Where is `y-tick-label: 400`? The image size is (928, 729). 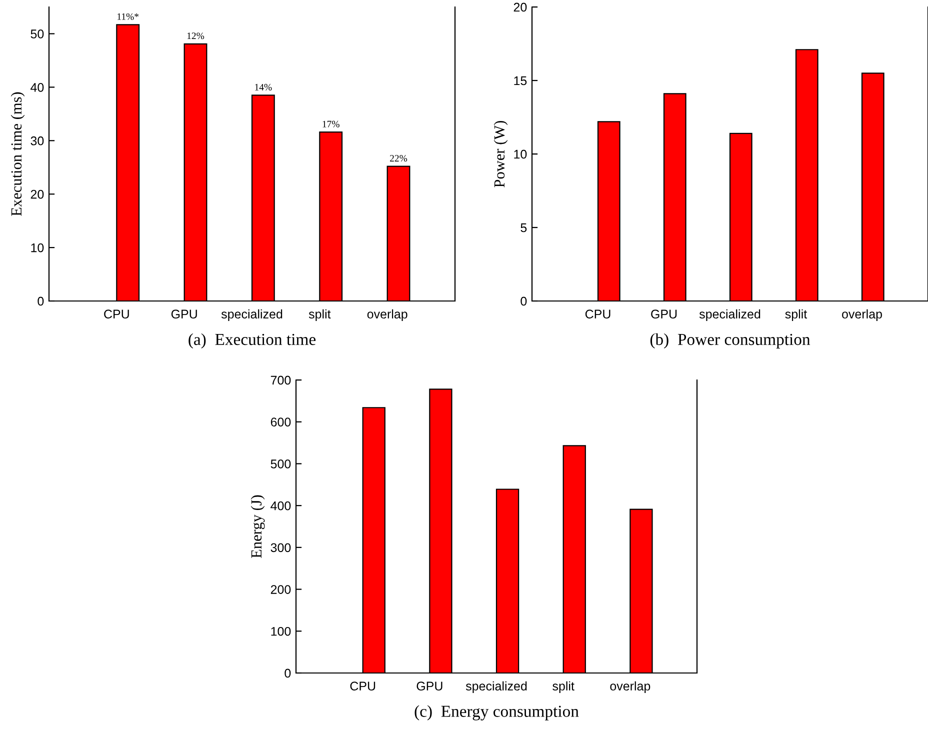
y-tick-label: 400 is located at coordinates (280, 505).